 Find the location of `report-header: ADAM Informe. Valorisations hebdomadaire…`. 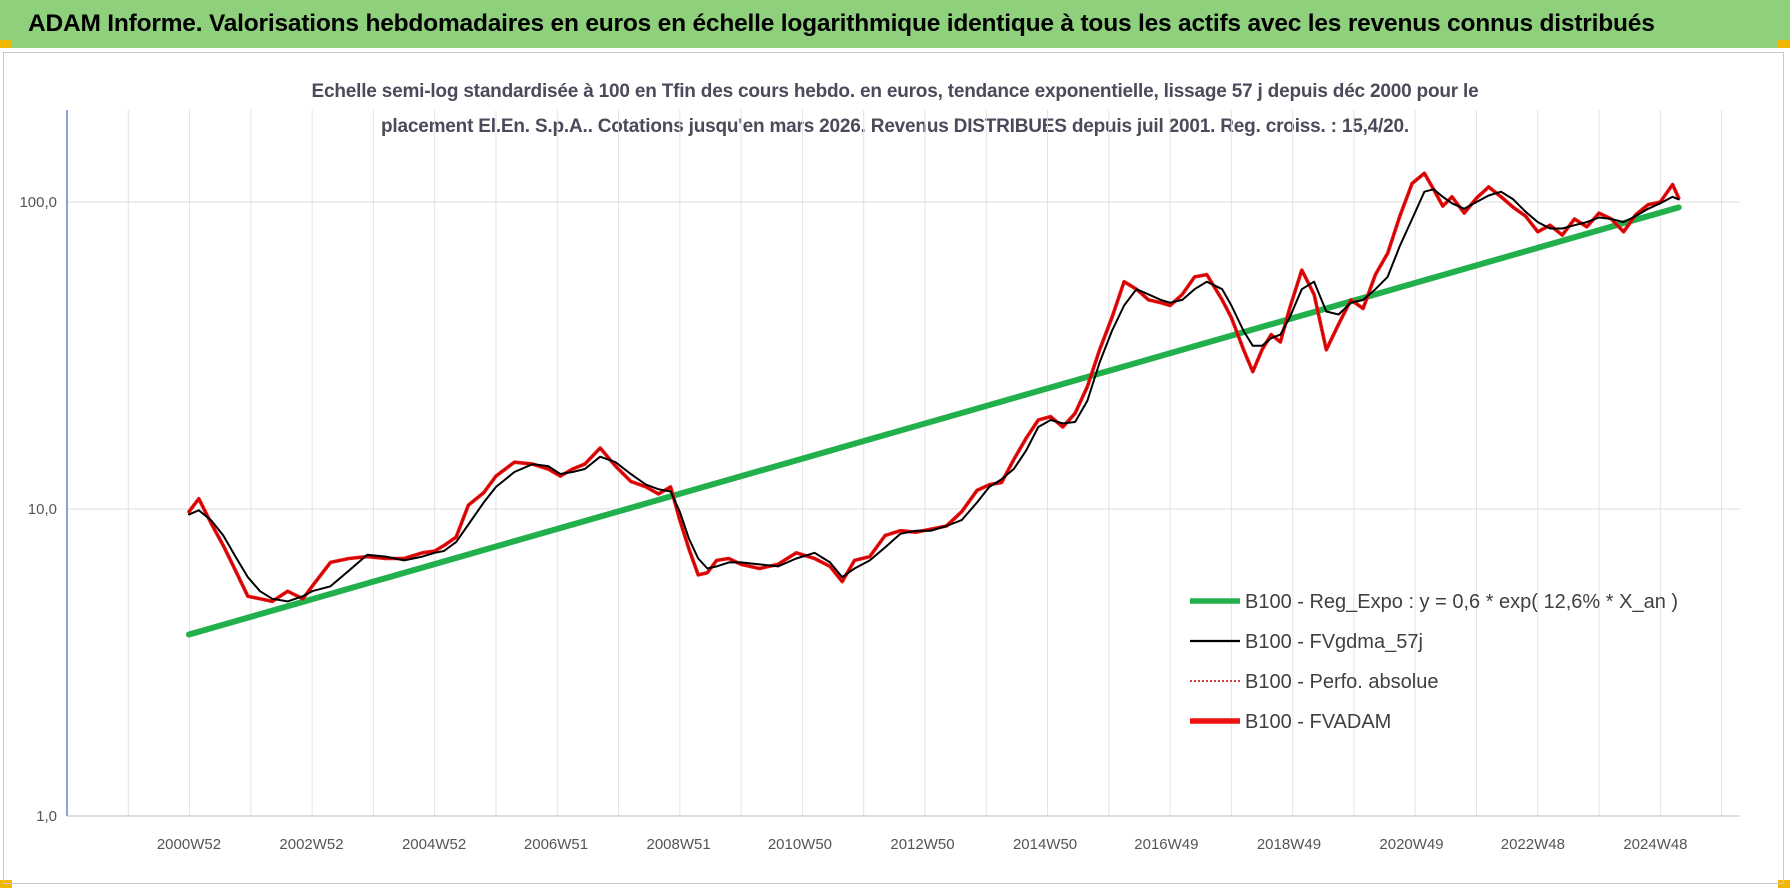

report-header: ADAM Informe. Valorisations hebdomadaire… is located at coordinates (895, 24).